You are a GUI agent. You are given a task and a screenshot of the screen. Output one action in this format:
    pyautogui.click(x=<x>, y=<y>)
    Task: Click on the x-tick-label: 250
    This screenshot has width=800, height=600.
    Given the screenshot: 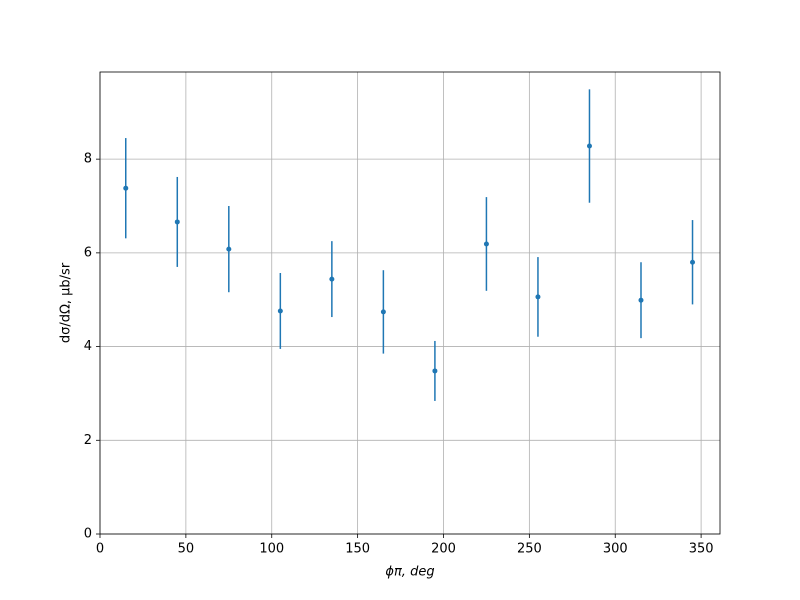 What is the action you would take?
    pyautogui.click(x=529, y=549)
    